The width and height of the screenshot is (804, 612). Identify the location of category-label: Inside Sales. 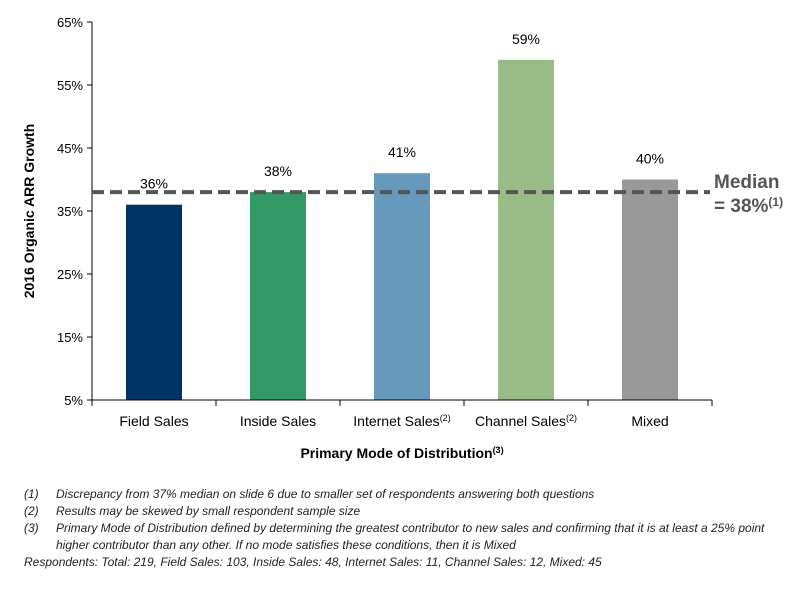
(278, 421).